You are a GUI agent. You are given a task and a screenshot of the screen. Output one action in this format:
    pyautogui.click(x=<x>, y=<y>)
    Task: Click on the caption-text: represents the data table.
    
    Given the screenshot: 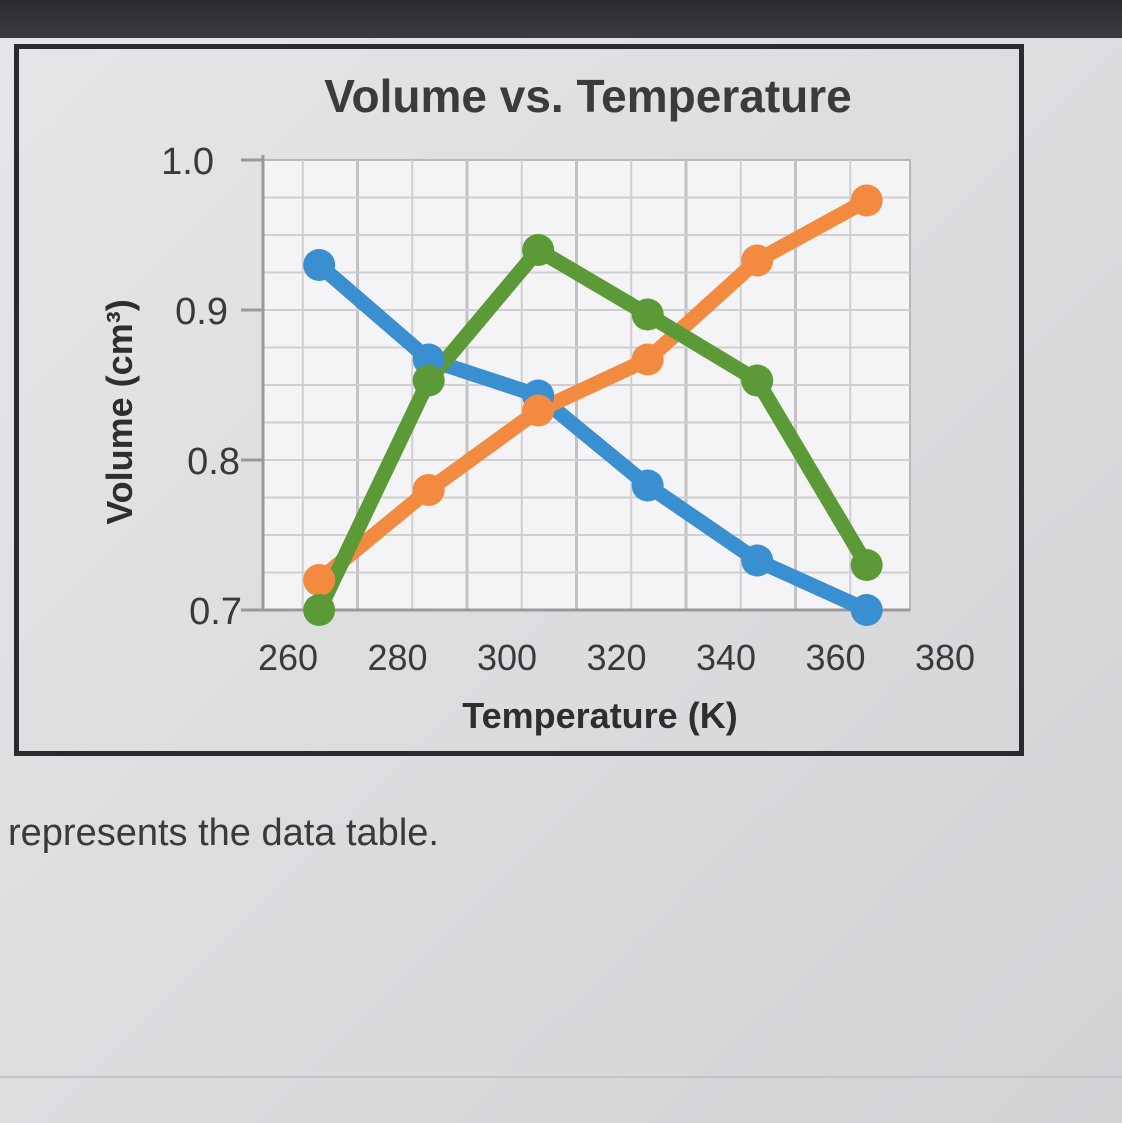 What is the action you would take?
    pyautogui.click(x=223, y=833)
    